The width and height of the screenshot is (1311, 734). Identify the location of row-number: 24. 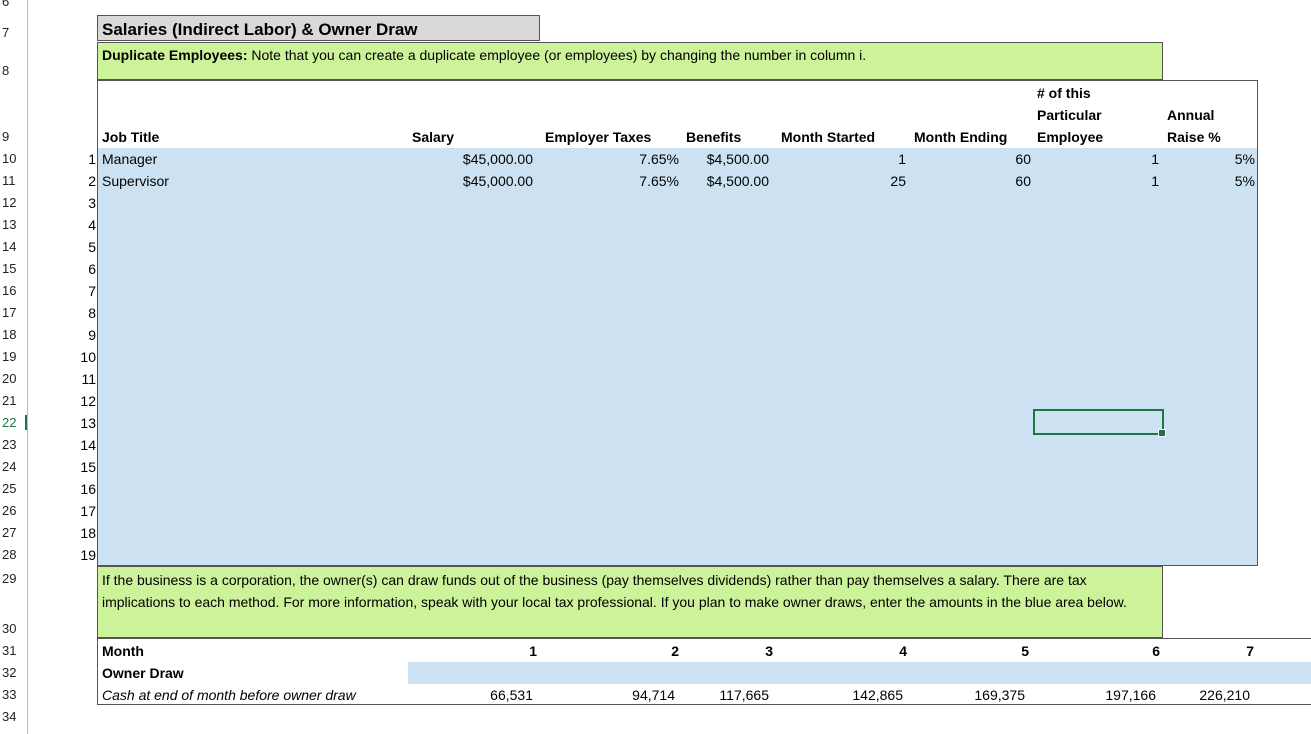
(9, 466).